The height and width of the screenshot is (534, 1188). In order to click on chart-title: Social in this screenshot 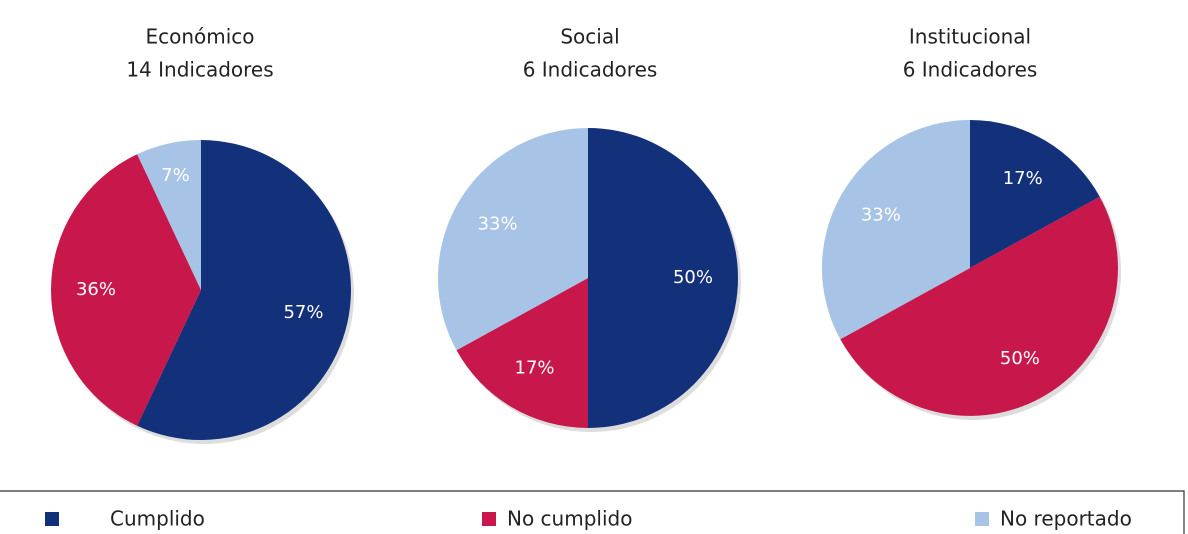, I will do `click(589, 37)`.